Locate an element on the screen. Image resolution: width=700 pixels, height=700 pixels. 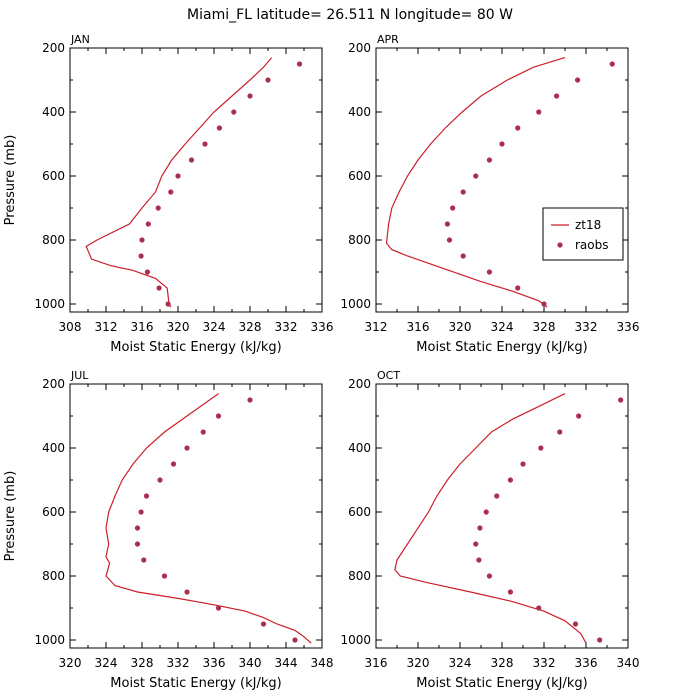
panel-title: JUL is located at coordinates (79, 375).